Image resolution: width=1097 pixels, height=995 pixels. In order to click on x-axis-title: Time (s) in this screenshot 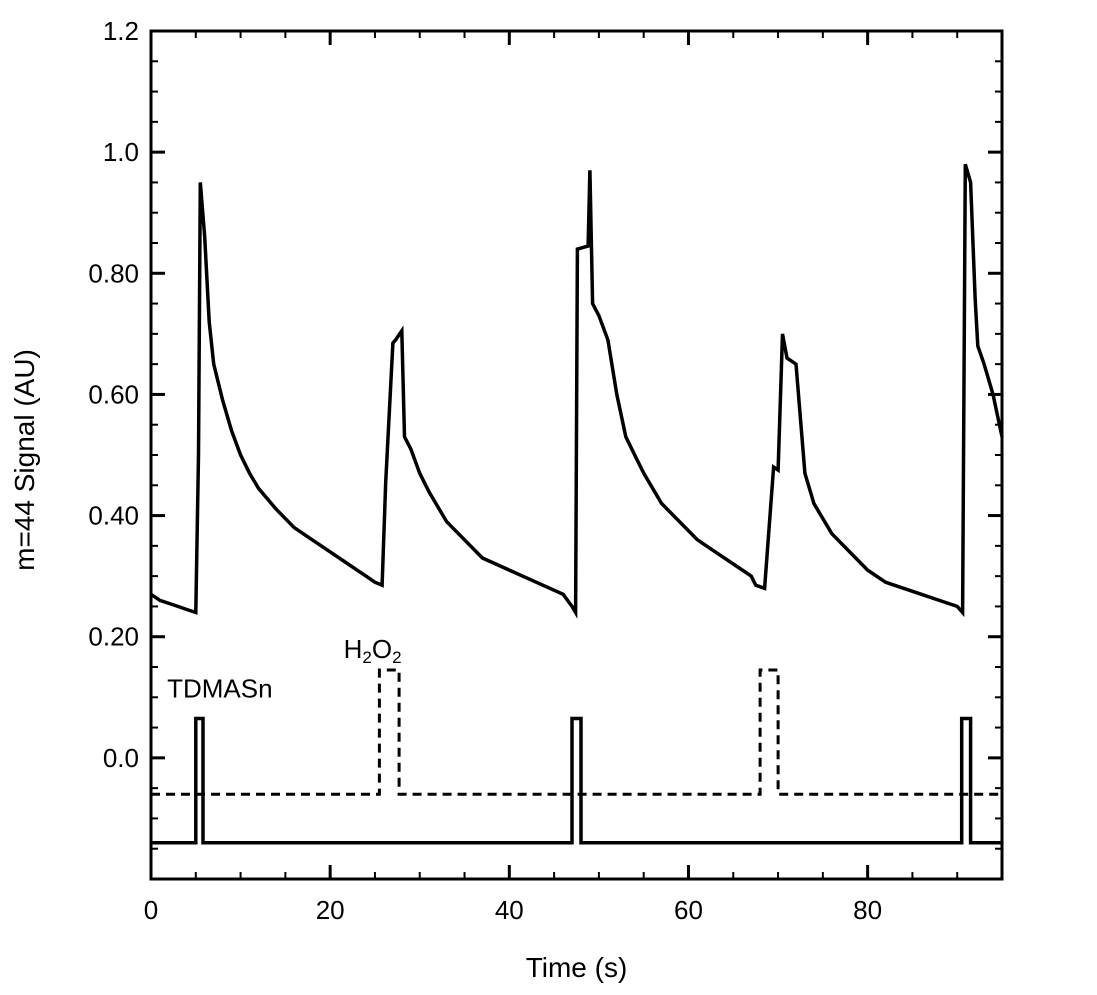, I will do `click(577, 967)`.